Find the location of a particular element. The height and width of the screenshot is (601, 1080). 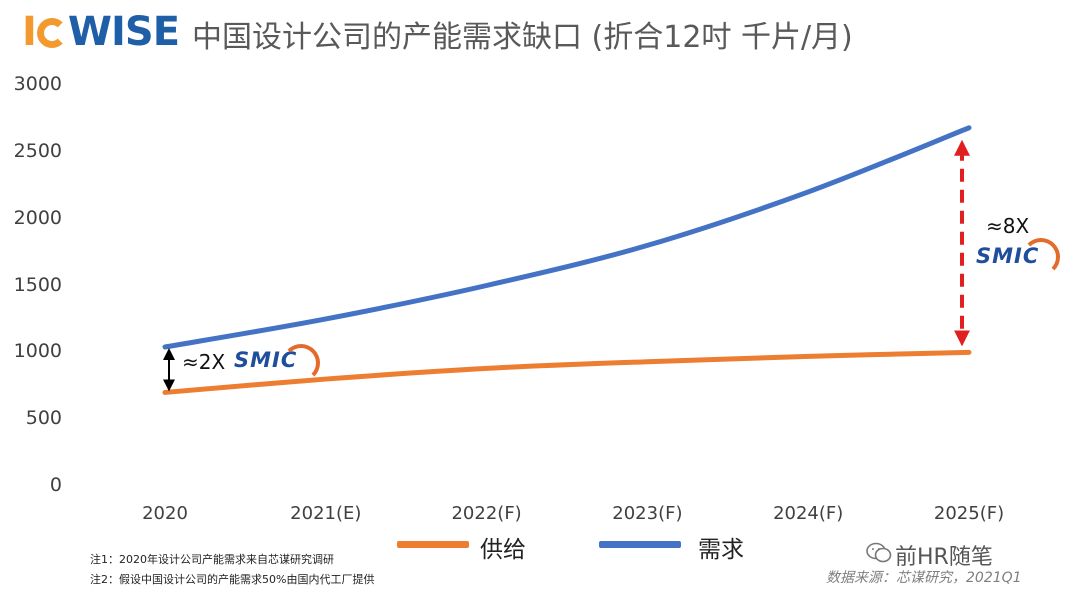

y-tick-label: 2000 is located at coordinates (37, 217).